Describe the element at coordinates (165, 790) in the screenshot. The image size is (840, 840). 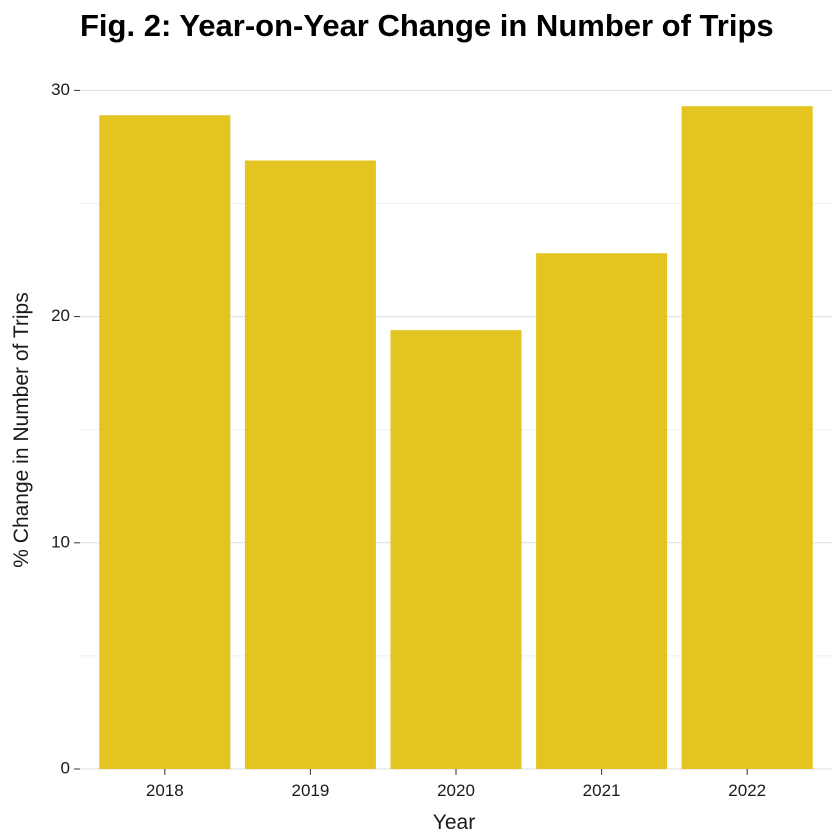
I see `x-tick-label: 2018` at that location.